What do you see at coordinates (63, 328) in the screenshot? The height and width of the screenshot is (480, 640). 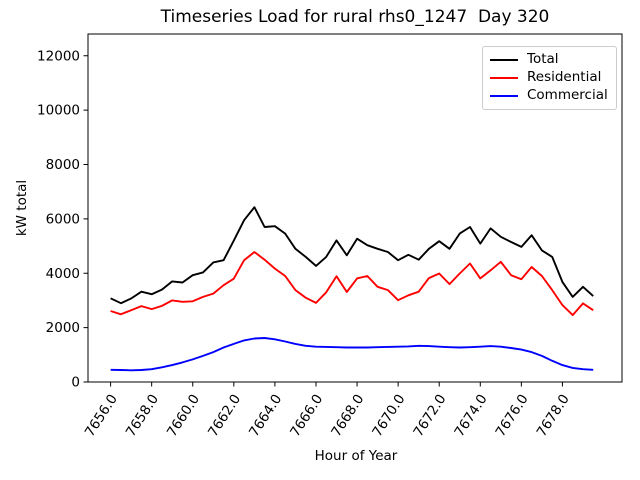 I see `y-tick-label: 2000` at bounding box center [63, 328].